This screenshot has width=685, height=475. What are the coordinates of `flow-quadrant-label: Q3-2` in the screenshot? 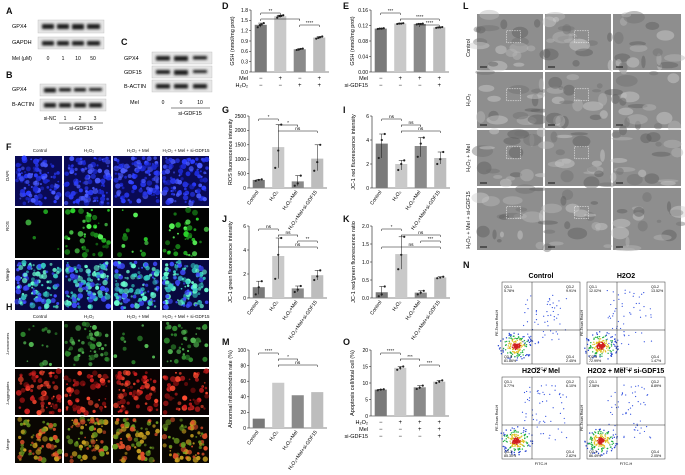 It's located at (655, 287).